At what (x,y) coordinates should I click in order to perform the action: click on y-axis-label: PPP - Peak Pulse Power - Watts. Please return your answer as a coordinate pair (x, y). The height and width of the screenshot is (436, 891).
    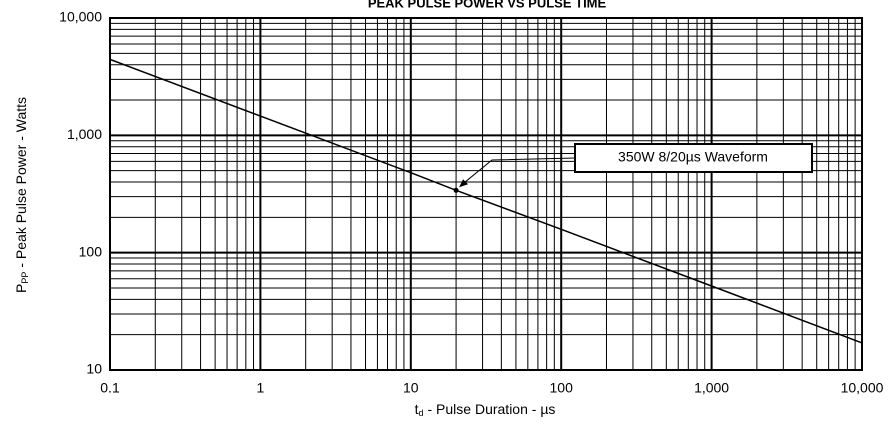
    Looking at the image, I should click on (22, 195).